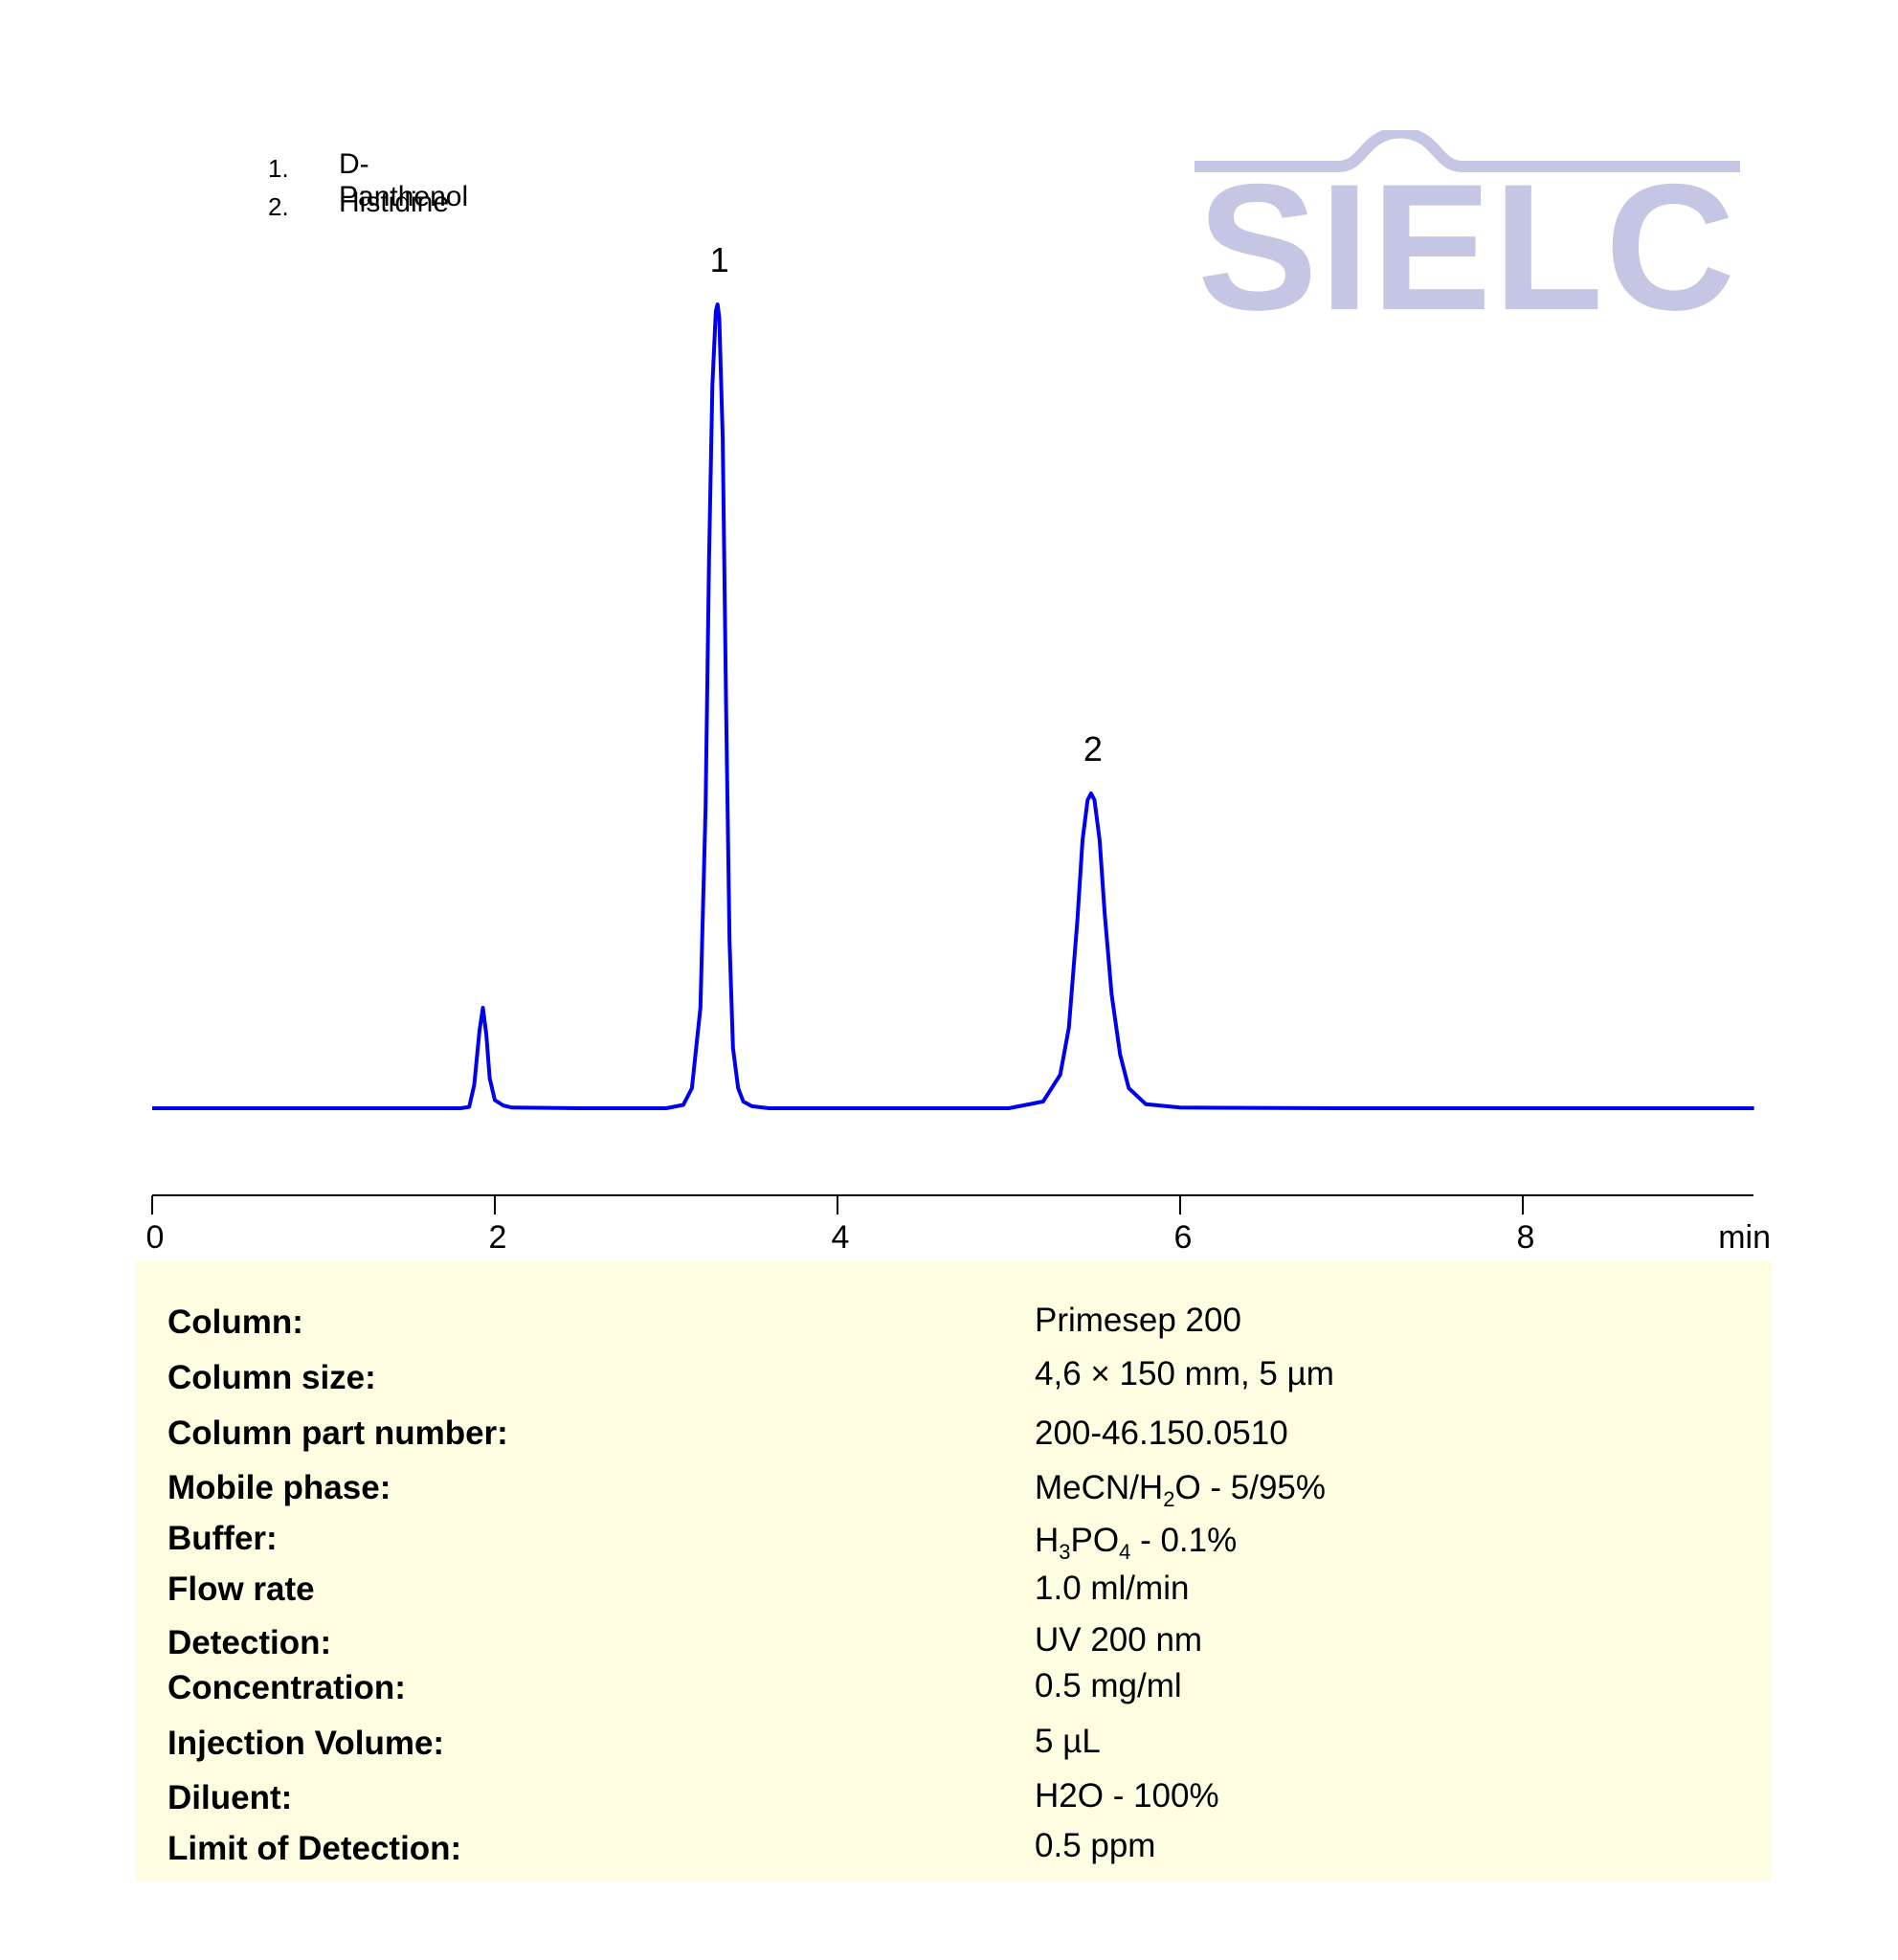 The height and width of the screenshot is (1960, 1898). I want to click on condition-row: Mobile phase: MeCN/H2O - 5/95%, so click(953, 1386).